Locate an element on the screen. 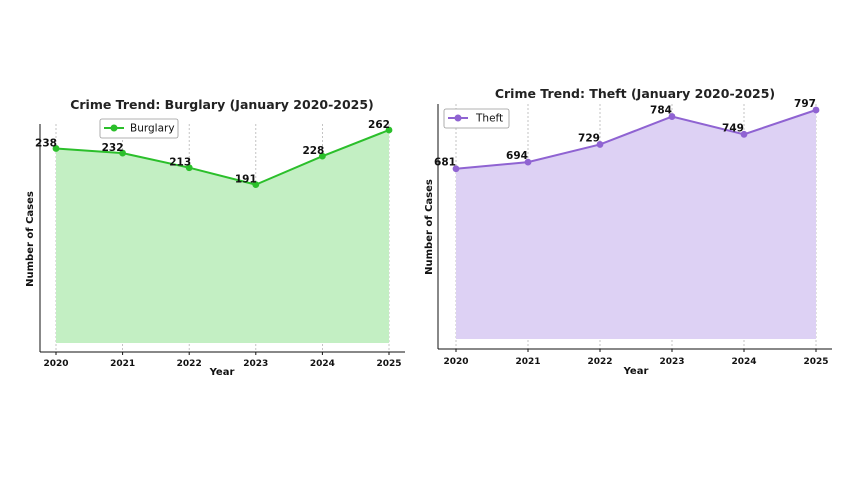 Image resolution: width=860 pixels, height=484 pixels. data-labels: 681 694 729 784 749 797 is located at coordinates (625, 133).